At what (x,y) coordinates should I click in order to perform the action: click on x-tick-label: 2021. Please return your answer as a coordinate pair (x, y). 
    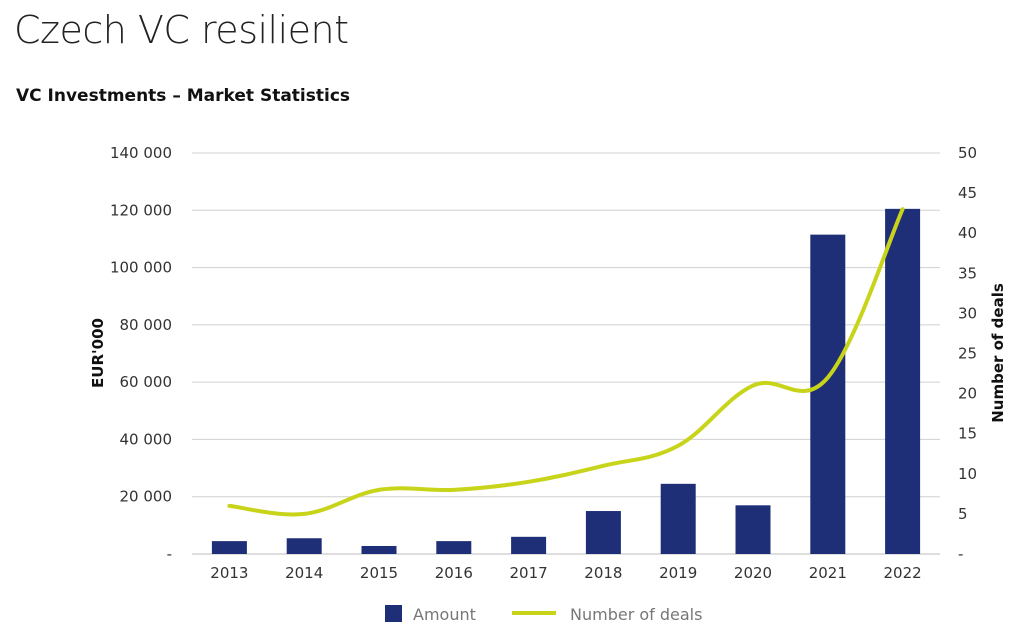
    Looking at the image, I should click on (828, 573).